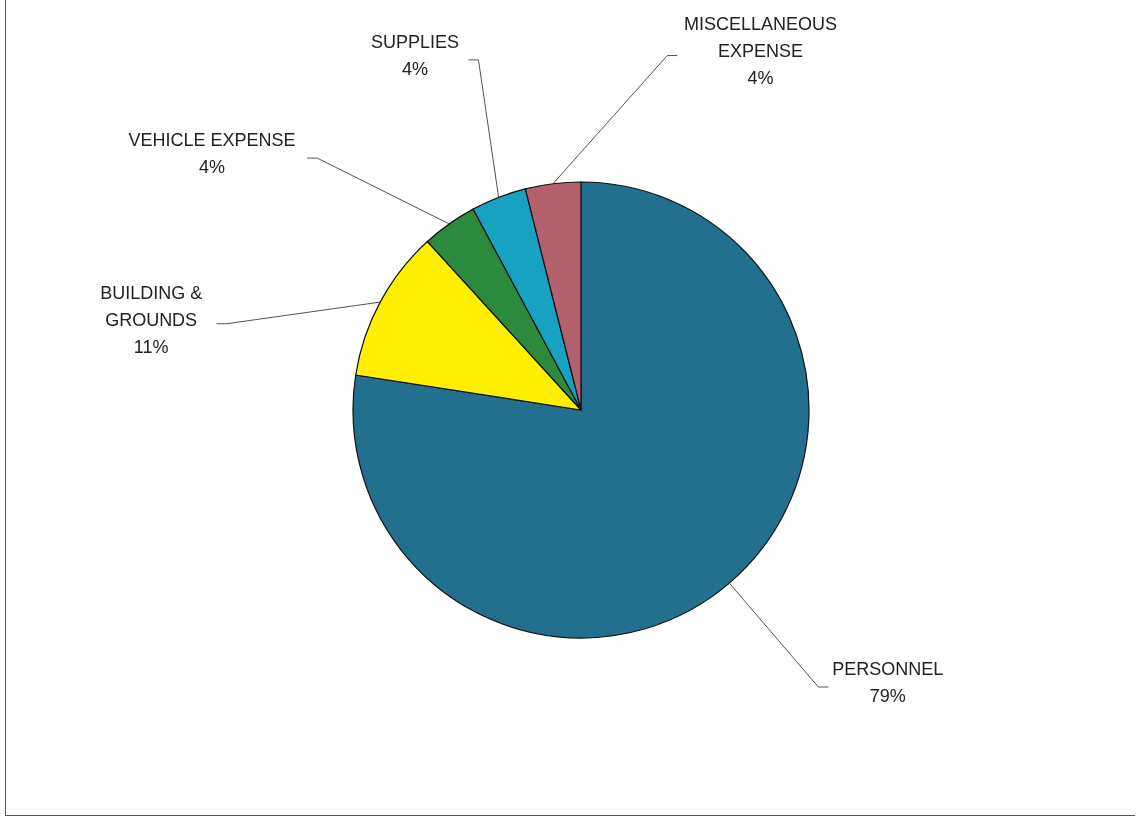 The width and height of the screenshot is (1140, 824). What do you see at coordinates (151, 306) in the screenshot?
I see `slice-label: BUILDING & GROUNDS` at bounding box center [151, 306].